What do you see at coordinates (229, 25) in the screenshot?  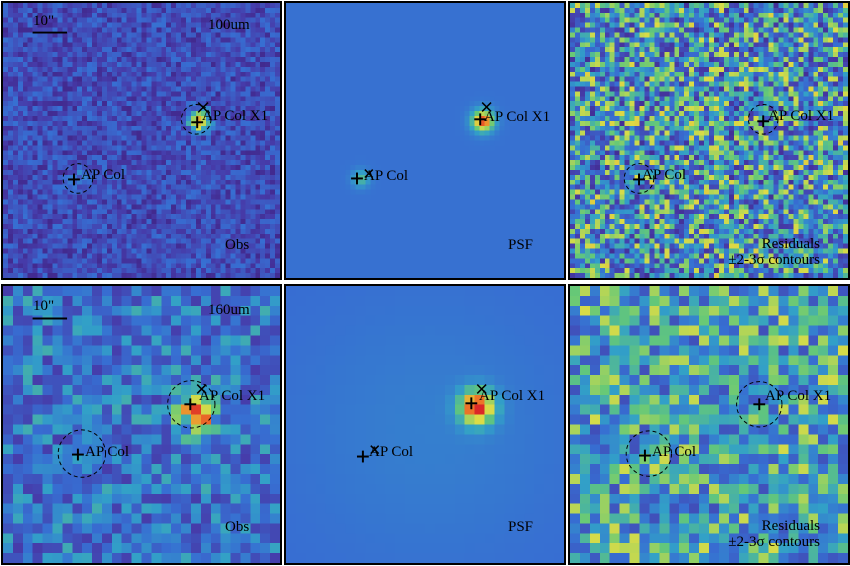 I see `band-label: 100um` at bounding box center [229, 25].